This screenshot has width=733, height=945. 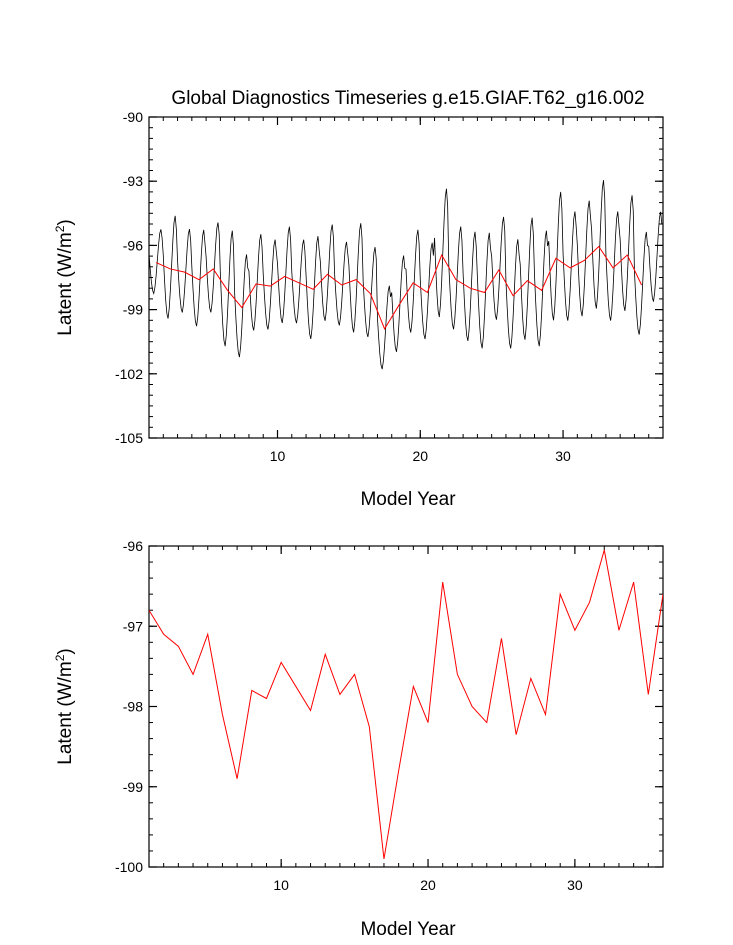 I want to click on y-tick-label: -90, so click(x=133, y=117).